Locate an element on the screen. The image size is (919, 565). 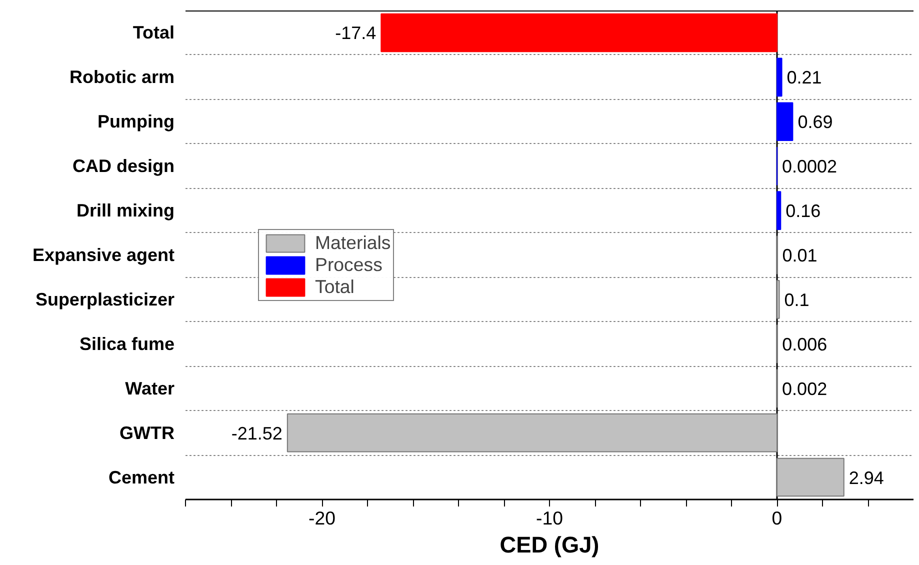
x-axis-title: CED (GJ) is located at coordinates (550, 545).